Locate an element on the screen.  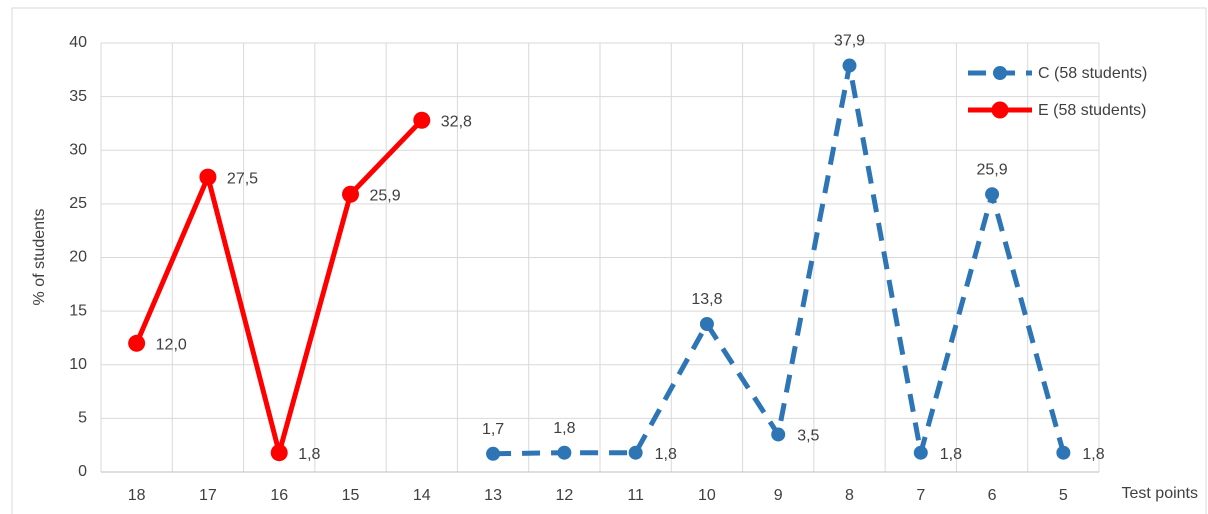
data-label: 37,9 is located at coordinates (849, 41).